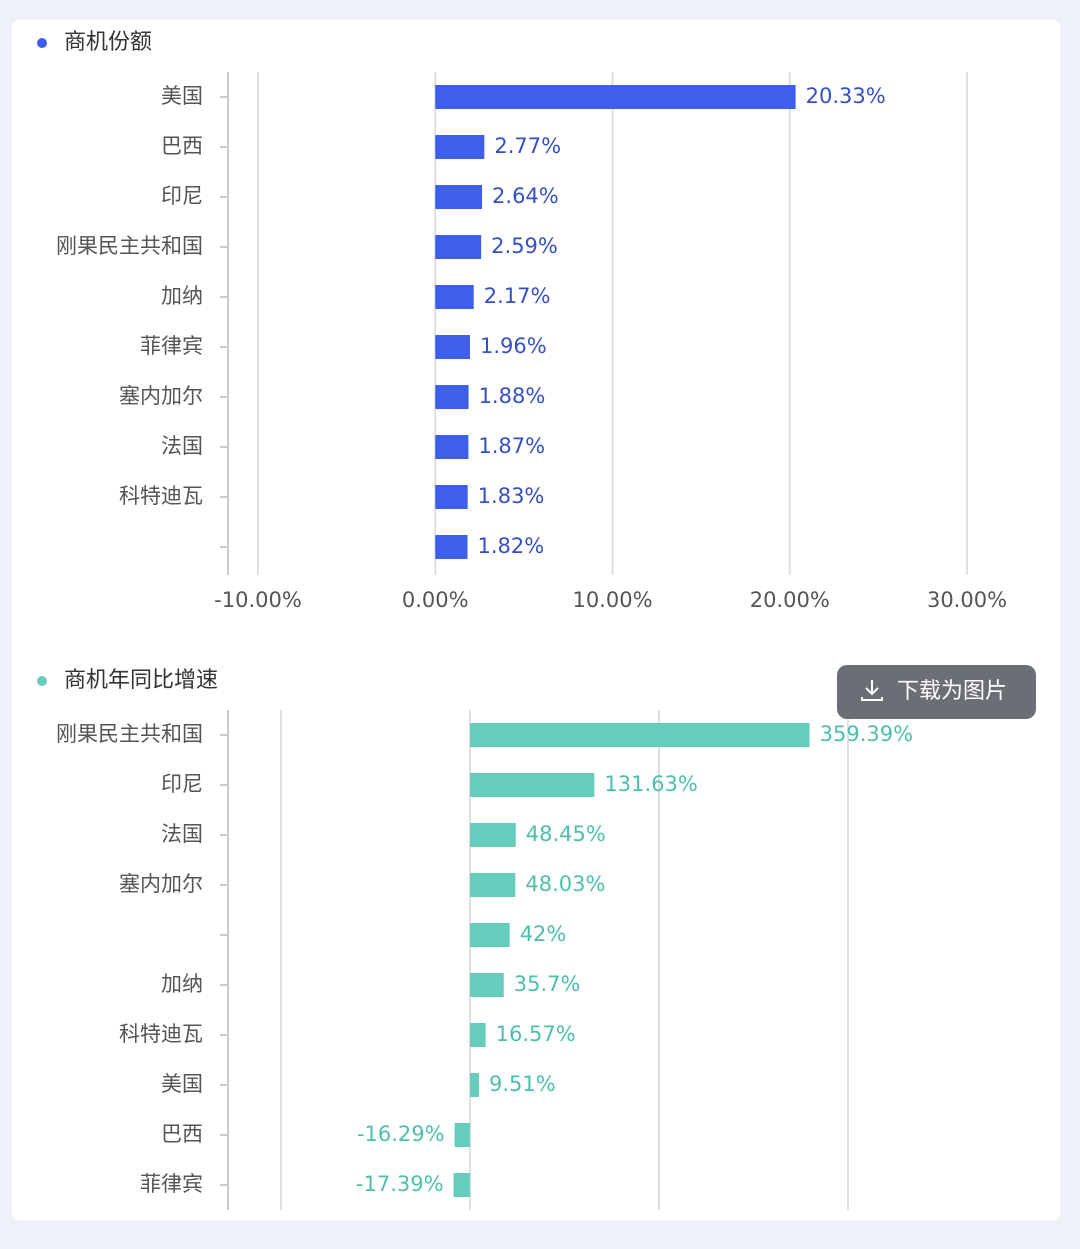 The image size is (1080, 1249). Describe the element at coordinates (141, 680) in the screenshot. I see `chart-title: 商机年同比增速` at that location.